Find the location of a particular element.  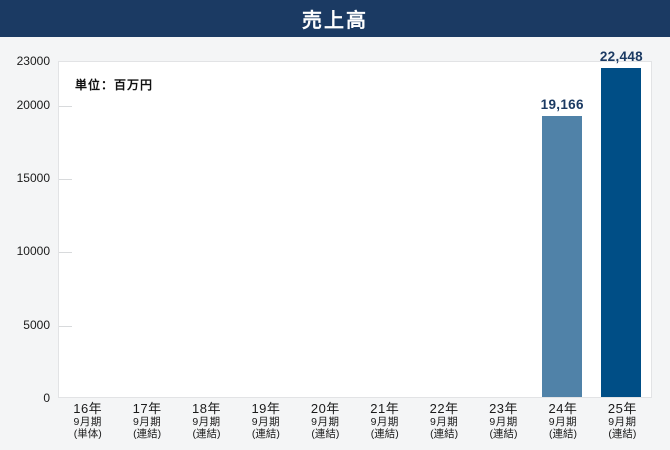

x-axis-label: 18年 9月期 (連結) is located at coordinates (206, 420).